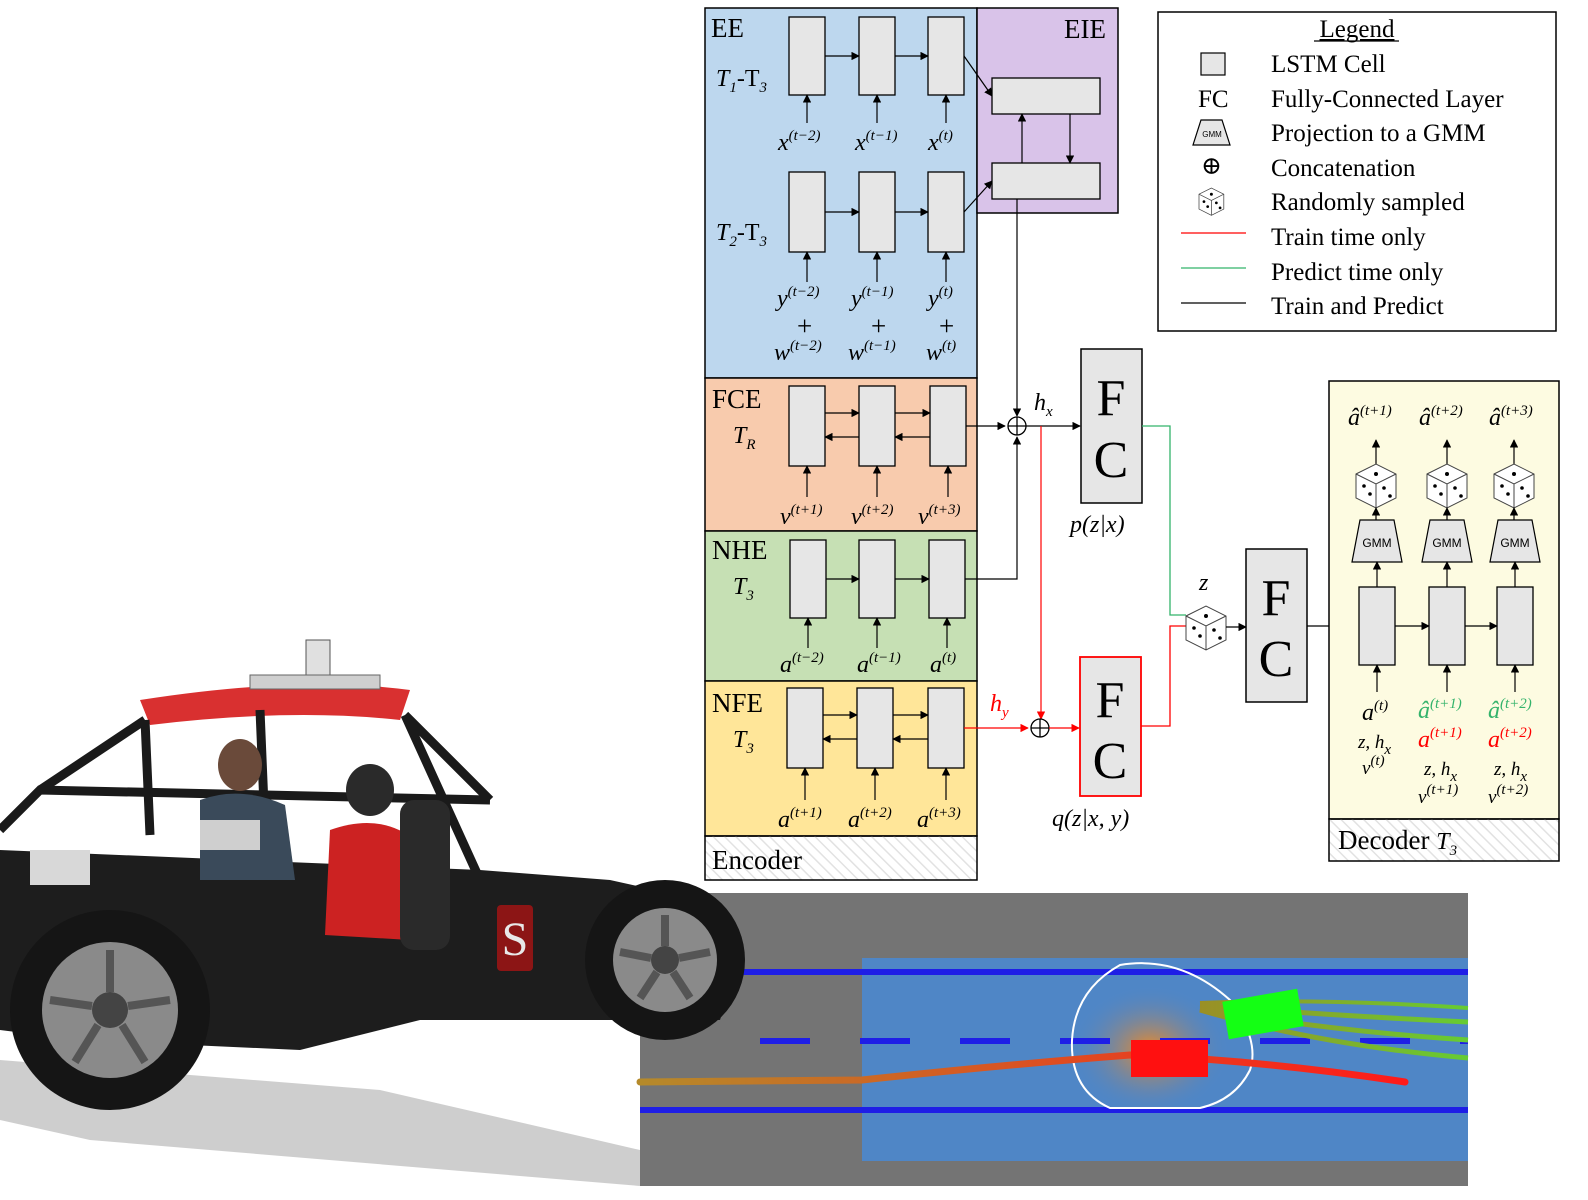 The height and width of the screenshot is (1200, 1588). What do you see at coordinates (1111, 398) in the screenshot?
I see `fc-prior-f: F` at bounding box center [1111, 398].